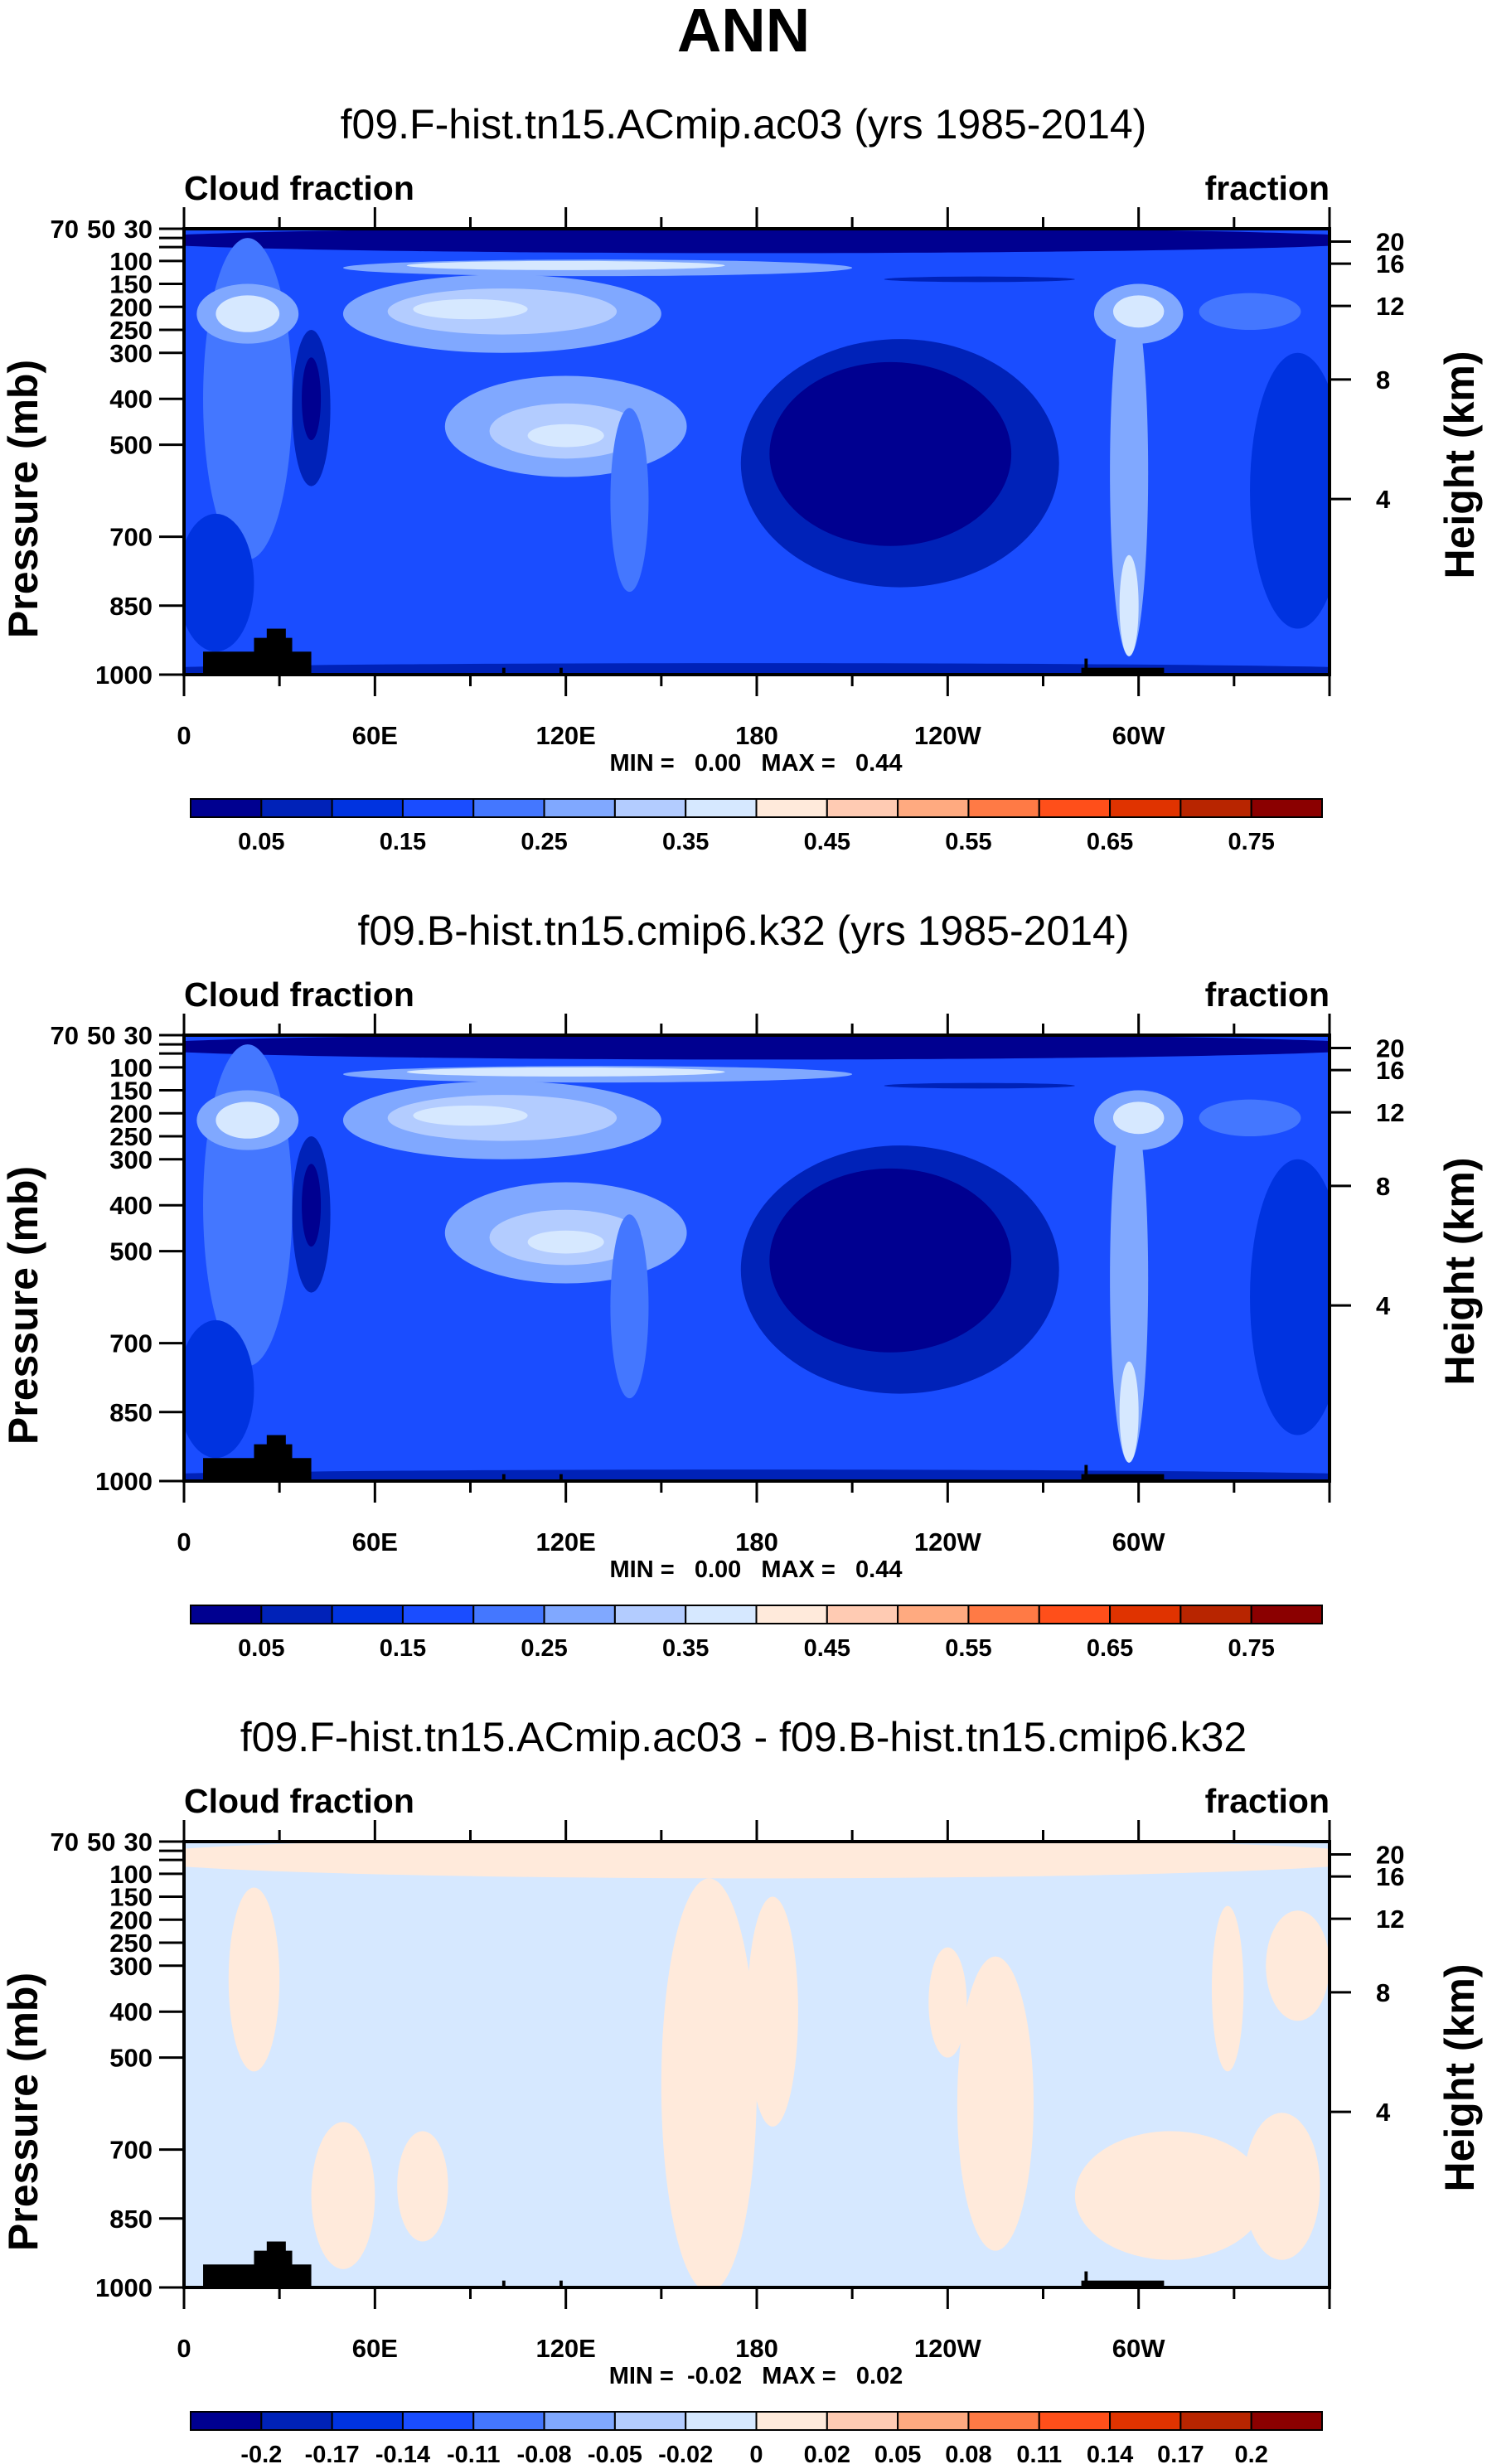 The width and height of the screenshot is (1487, 2464). Describe the element at coordinates (827, 1648) in the screenshot. I see `colorbar-label: 0.45` at that location.